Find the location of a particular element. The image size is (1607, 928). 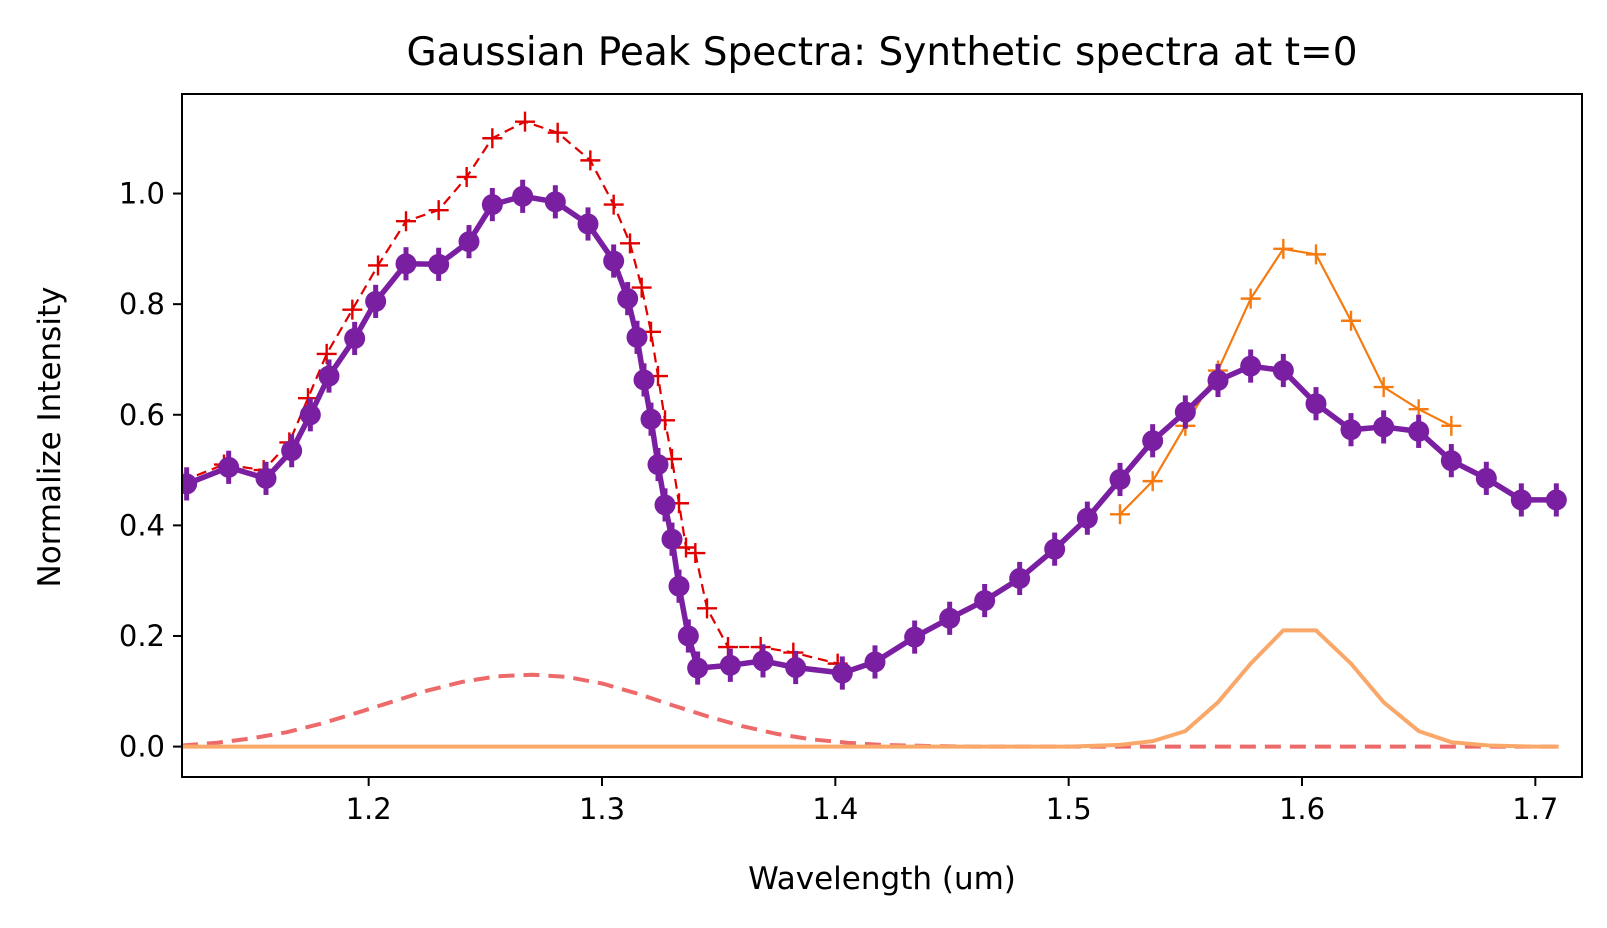

x-tick-label: 1.6 is located at coordinates (1302, 809).